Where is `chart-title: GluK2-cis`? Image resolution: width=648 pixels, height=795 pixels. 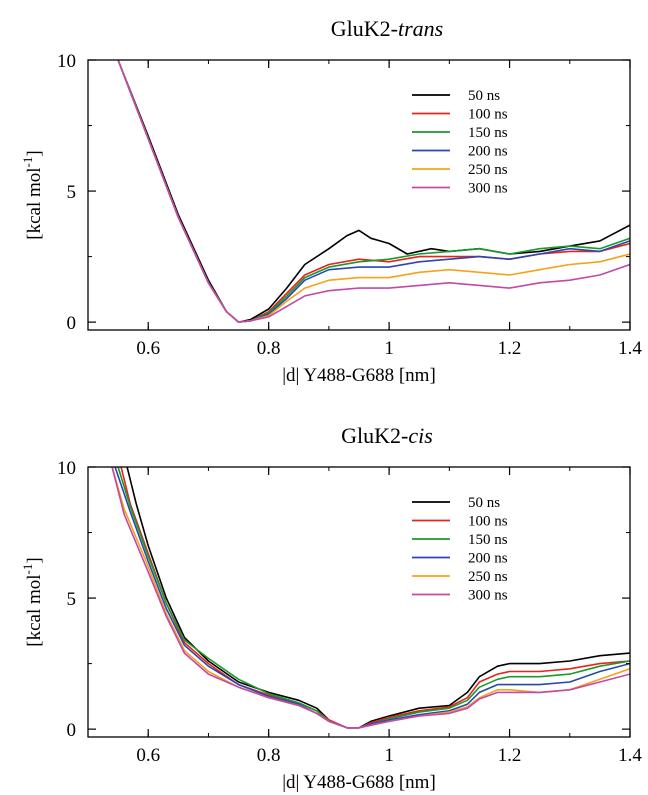 chart-title: GluK2-cis is located at coordinates (387, 435).